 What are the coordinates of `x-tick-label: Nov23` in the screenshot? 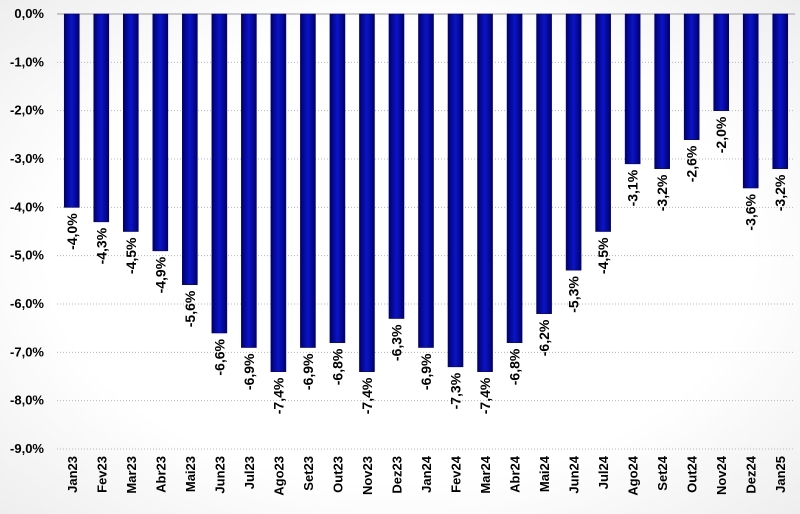 It's located at (367, 475).